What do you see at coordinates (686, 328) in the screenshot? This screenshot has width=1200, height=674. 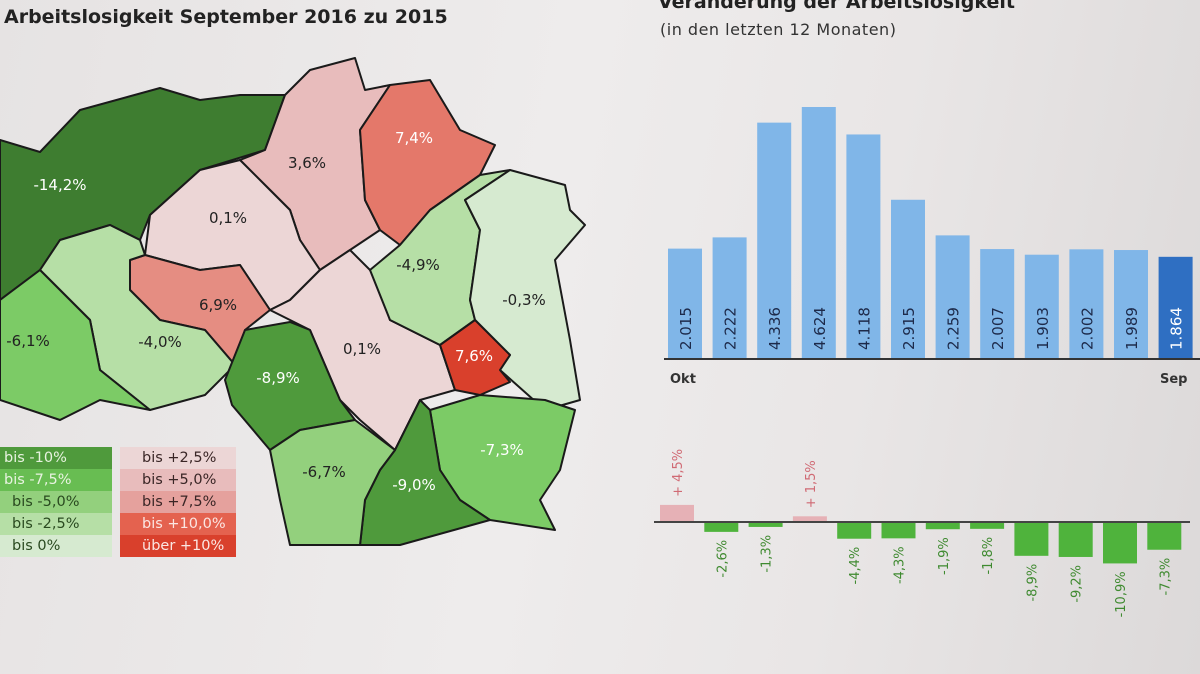 I see `bar-value-label: 2.015` at bounding box center [686, 328].